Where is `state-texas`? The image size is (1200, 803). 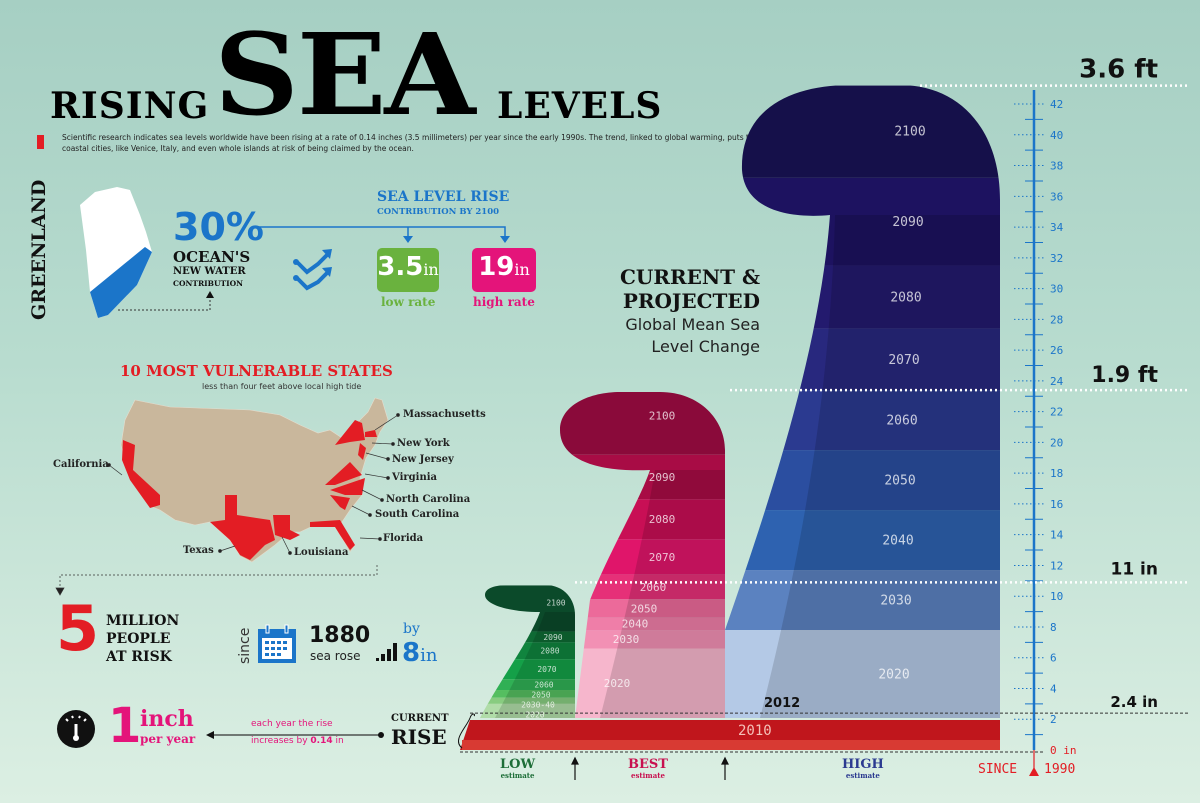
state-texas is located at coordinates (242, 527).